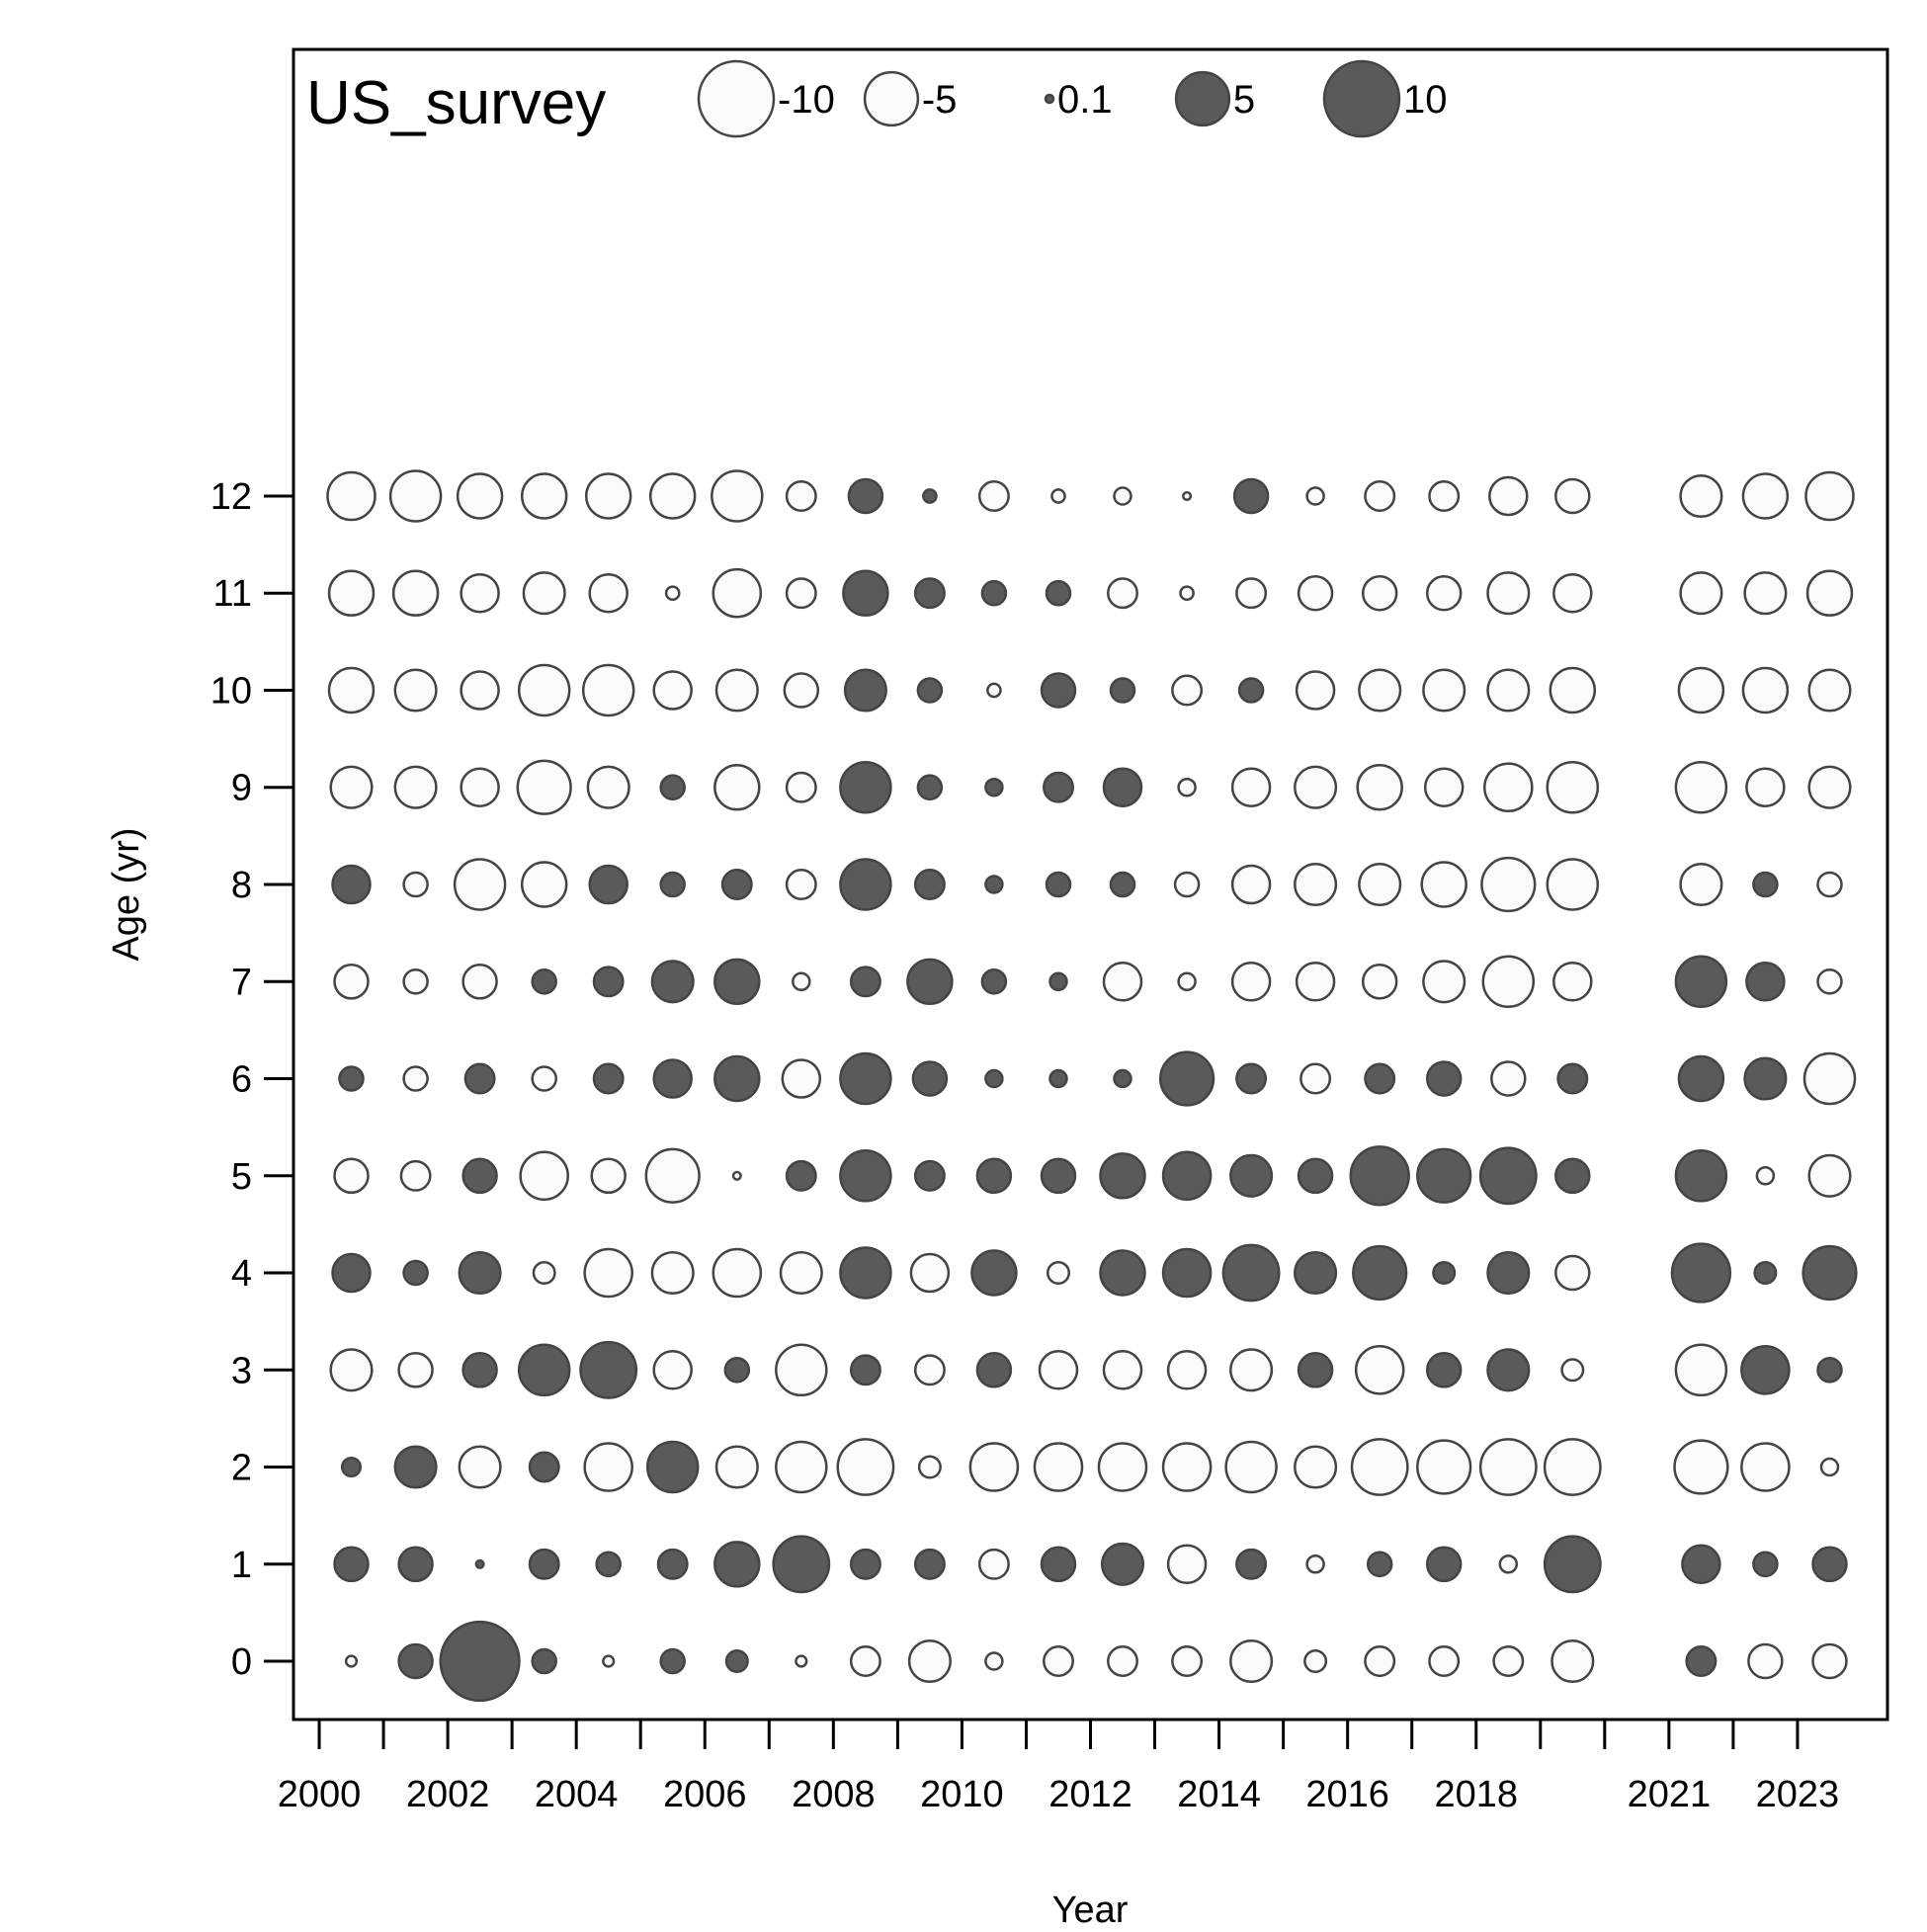  Describe the element at coordinates (231, 691) in the screenshot. I see `y-tick-label: 10` at that location.